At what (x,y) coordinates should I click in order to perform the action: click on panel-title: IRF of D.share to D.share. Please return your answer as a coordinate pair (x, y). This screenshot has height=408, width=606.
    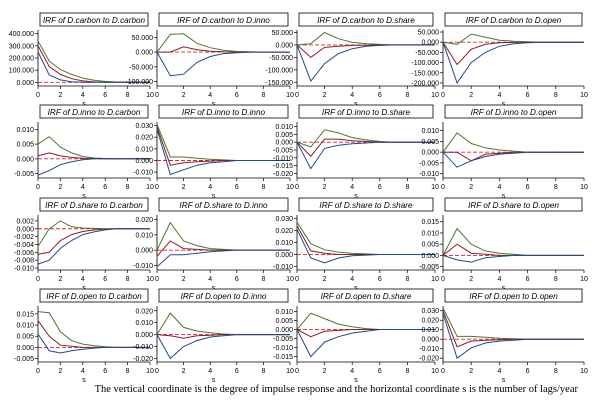
    Looking at the image, I should click on (366, 205).